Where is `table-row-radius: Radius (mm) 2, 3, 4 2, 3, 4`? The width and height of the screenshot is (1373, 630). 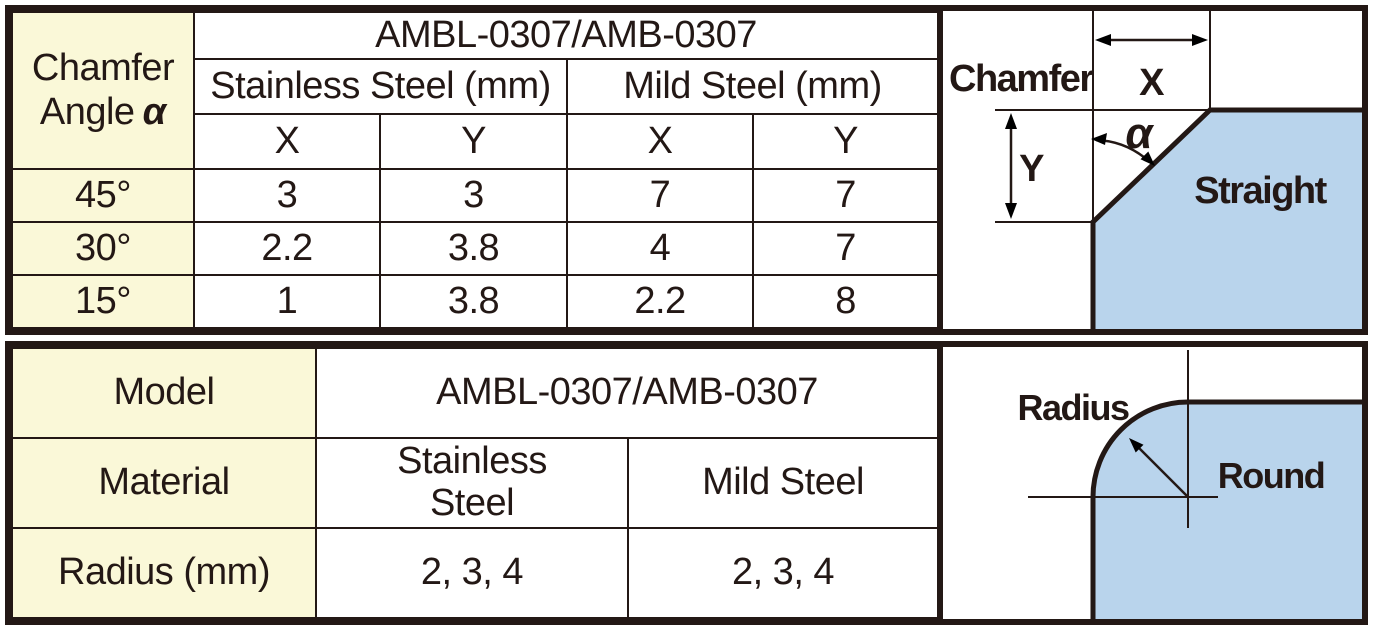
table-row-radius: Radius (mm) 2, 3, 4 2, 3, 4 is located at coordinates (475, 573).